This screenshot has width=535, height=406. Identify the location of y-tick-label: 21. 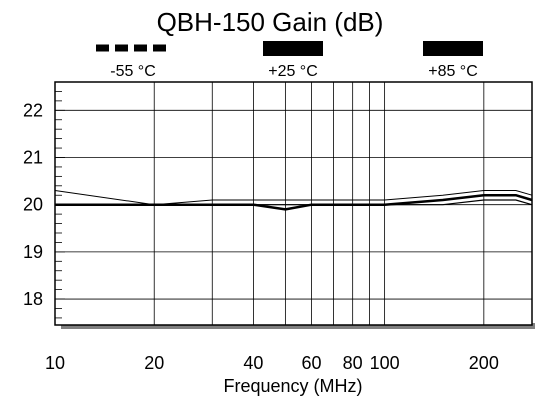
(33, 157).